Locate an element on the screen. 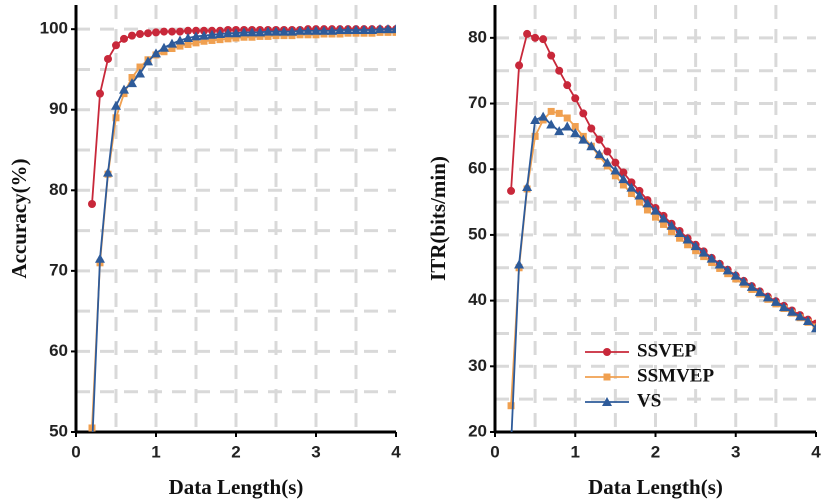  x-tick-label: 4 is located at coordinates (396, 451).